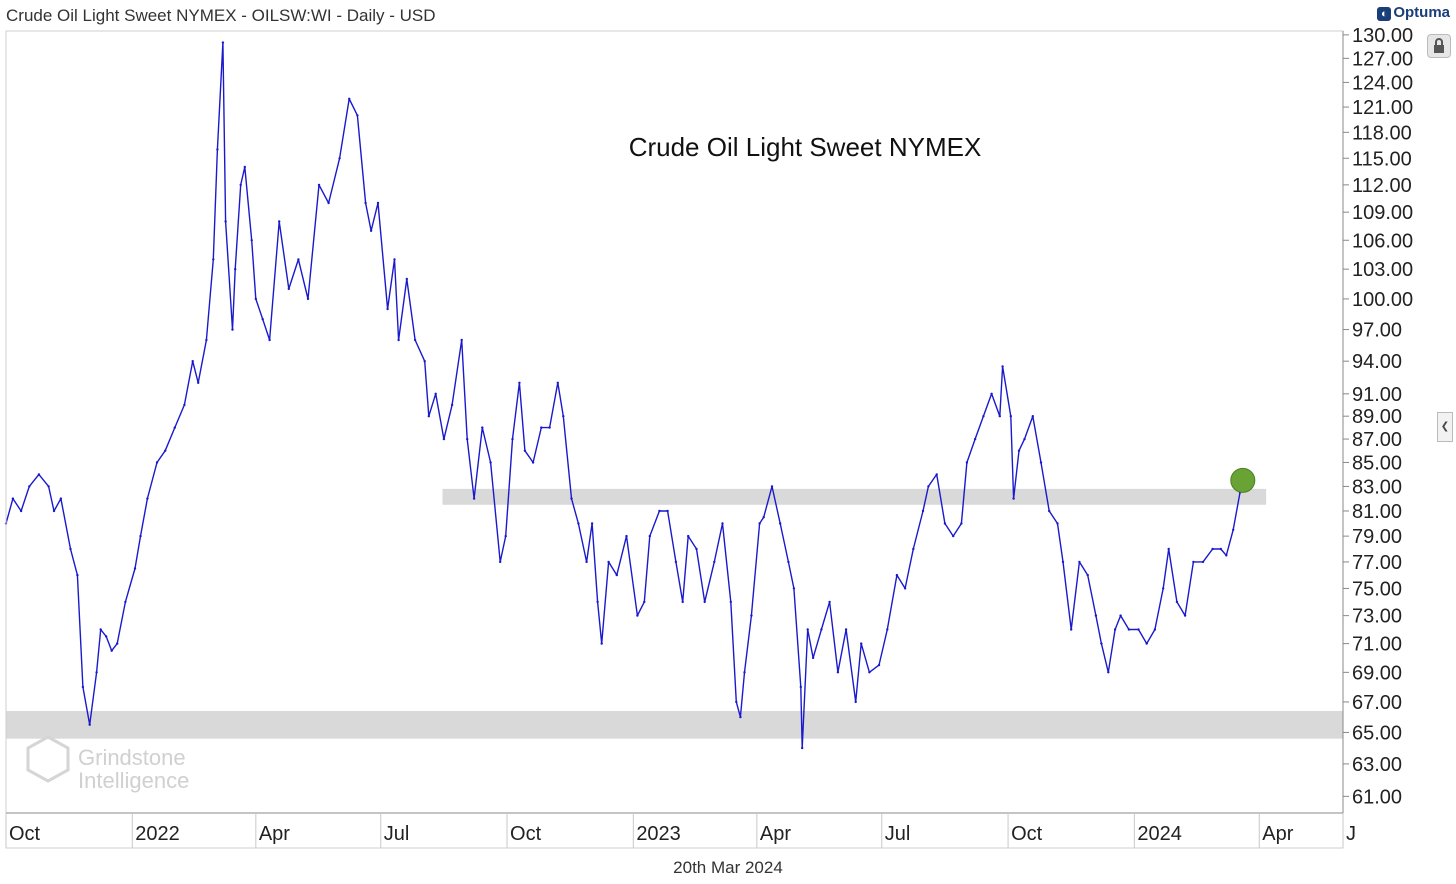 The height and width of the screenshot is (884, 1456). I want to click on collapse-panel-button: ❮, so click(1445, 427).